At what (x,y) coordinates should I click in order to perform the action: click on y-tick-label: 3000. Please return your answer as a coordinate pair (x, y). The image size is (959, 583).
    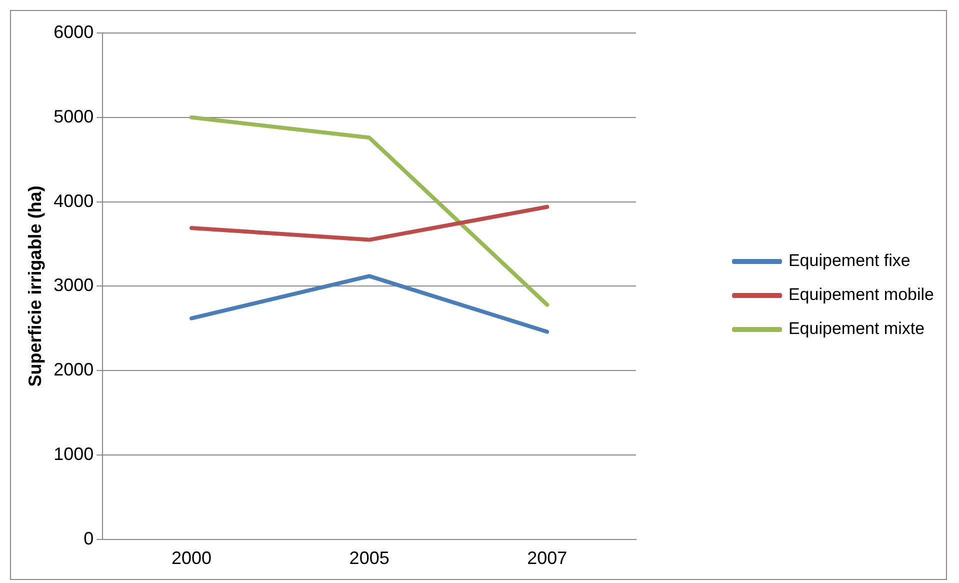
    Looking at the image, I should click on (74, 285).